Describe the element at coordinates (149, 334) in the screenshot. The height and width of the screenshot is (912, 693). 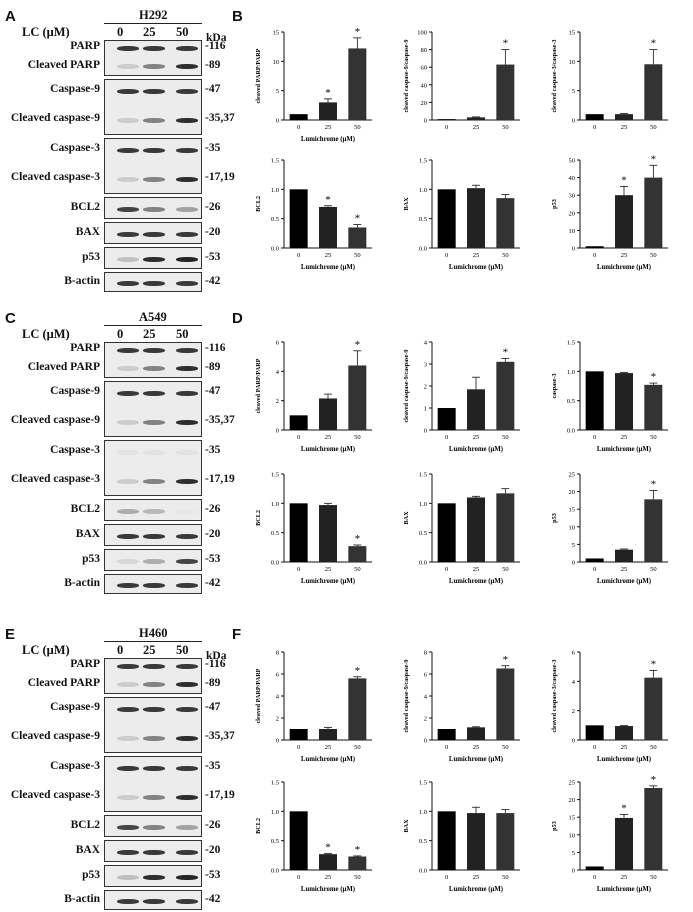
I see `conc-label: 25` at that location.